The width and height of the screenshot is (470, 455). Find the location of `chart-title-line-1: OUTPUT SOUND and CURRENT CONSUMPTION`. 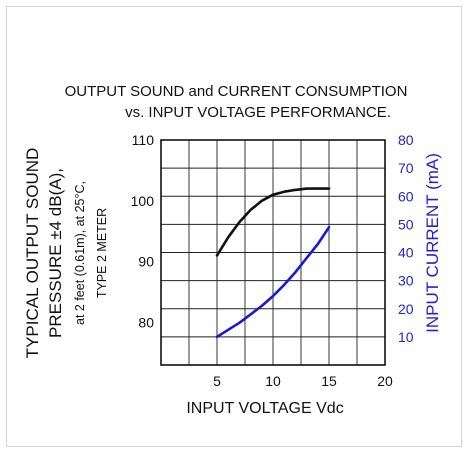

chart-title-line-1: OUTPUT SOUND and CURRENT CONSUMPTION is located at coordinates (236, 91).